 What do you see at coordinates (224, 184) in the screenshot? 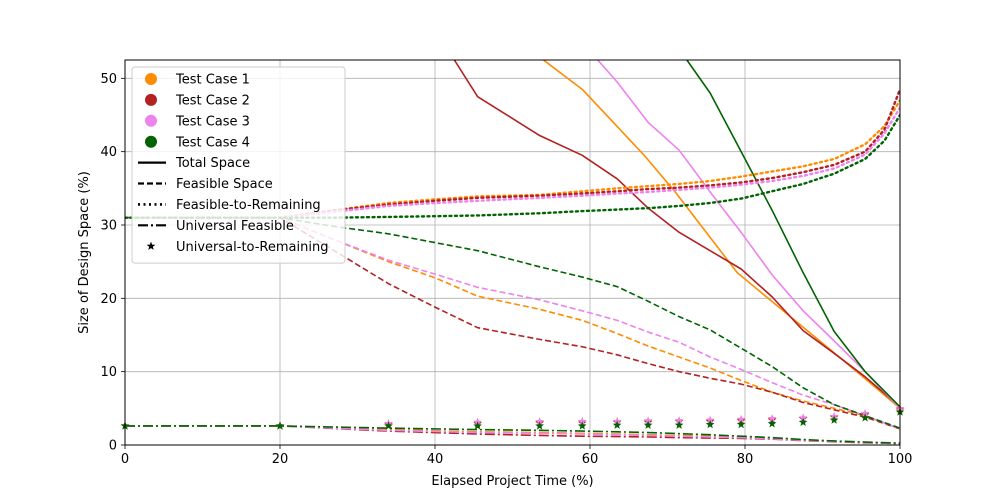
I see `legend-label: Feasible Space` at bounding box center [224, 184].